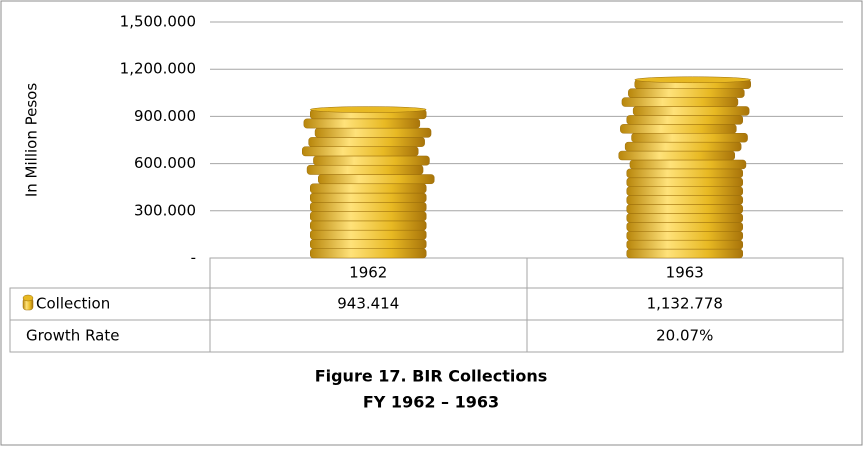  What do you see at coordinates (165, 163) in the screenshot?
I see `y-tick-label: 600.000` at bounding box center [165, 163].